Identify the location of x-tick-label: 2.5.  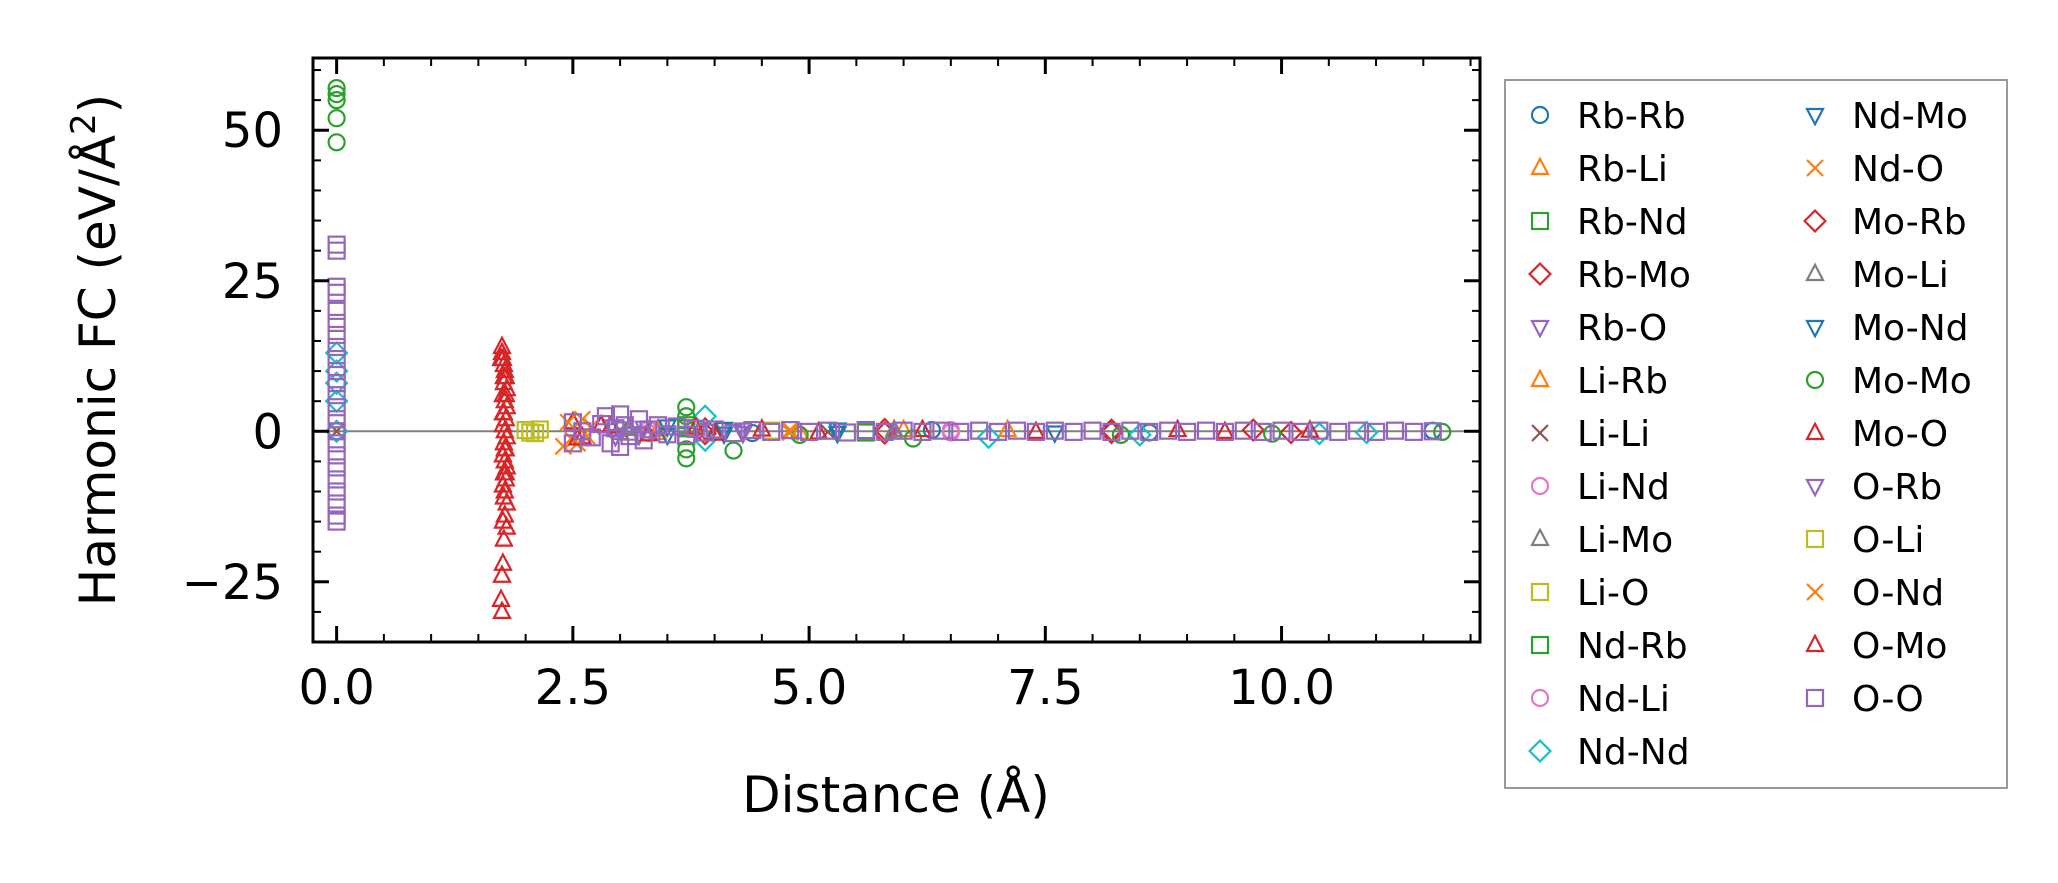
(573, 688).